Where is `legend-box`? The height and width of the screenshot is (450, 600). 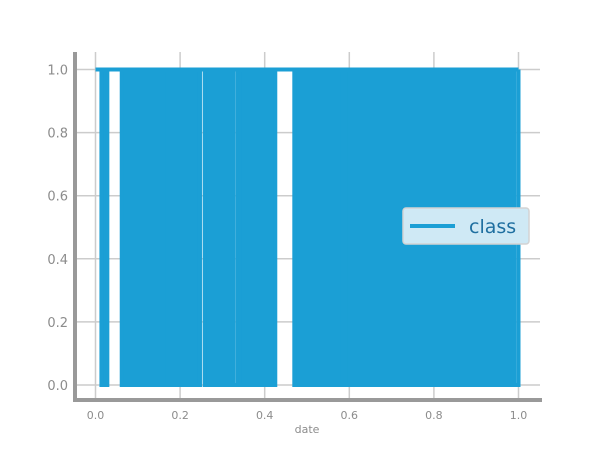 legend-box is located at coordinates (466, 226).